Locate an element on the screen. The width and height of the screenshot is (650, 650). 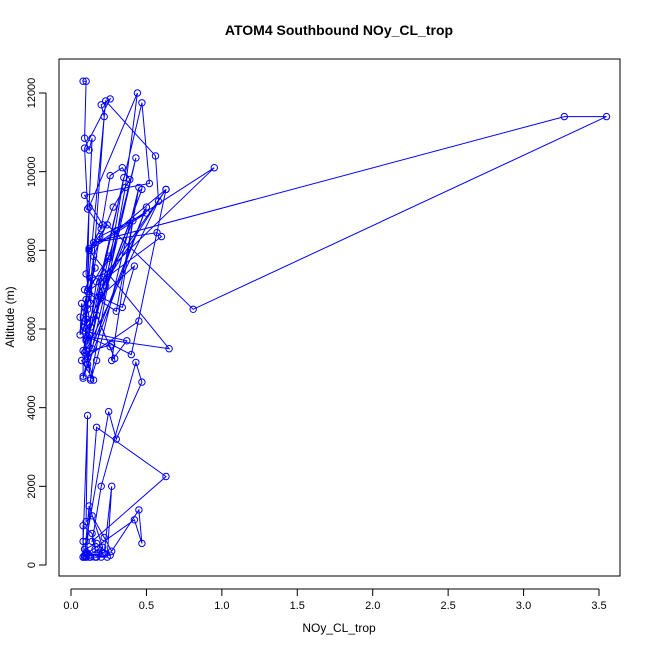
y-tick-label: 4000 is located at coordinates (32, 407).